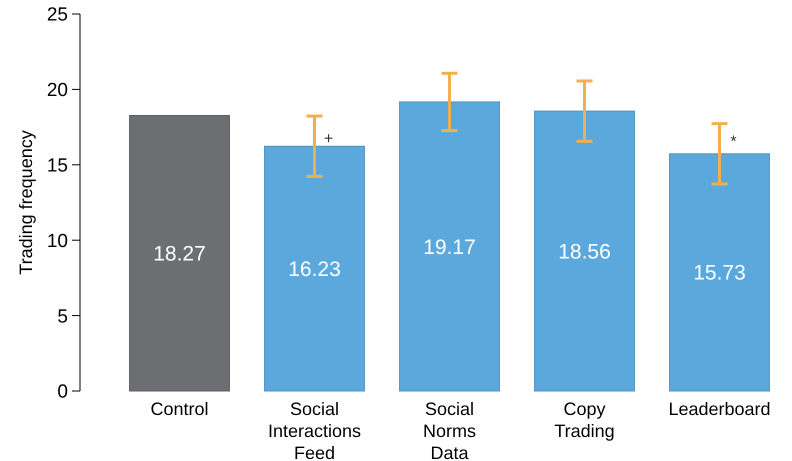 The width and height of the screenshot is (792, 461). Describe the element at coordinates (26, 202) in the screenshot. I see `y-axis-title: Trading frequency` at that location.